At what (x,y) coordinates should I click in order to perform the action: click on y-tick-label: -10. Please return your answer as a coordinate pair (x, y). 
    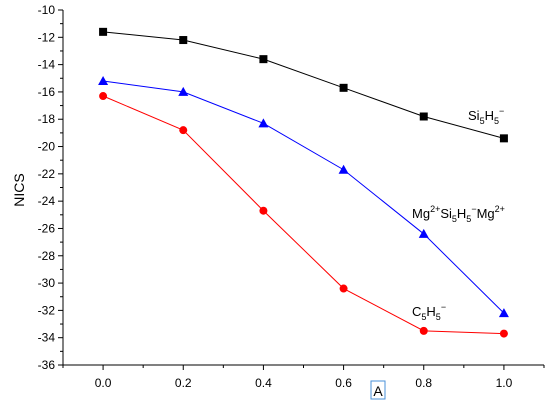
    Looking at the image, I should click on (47, 10).